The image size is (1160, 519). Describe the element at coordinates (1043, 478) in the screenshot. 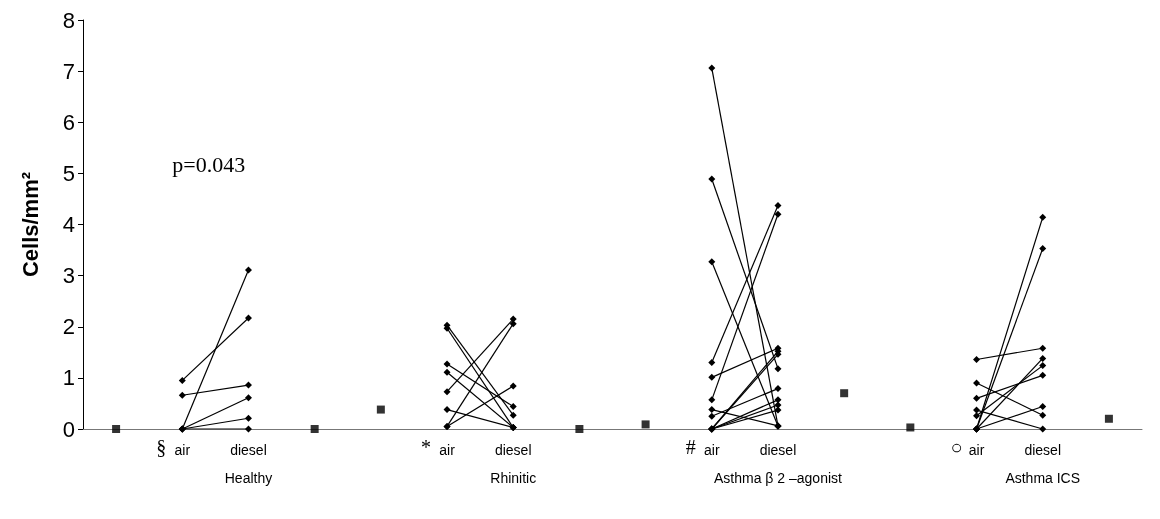

I see `text: Asthma ICS` at that location.